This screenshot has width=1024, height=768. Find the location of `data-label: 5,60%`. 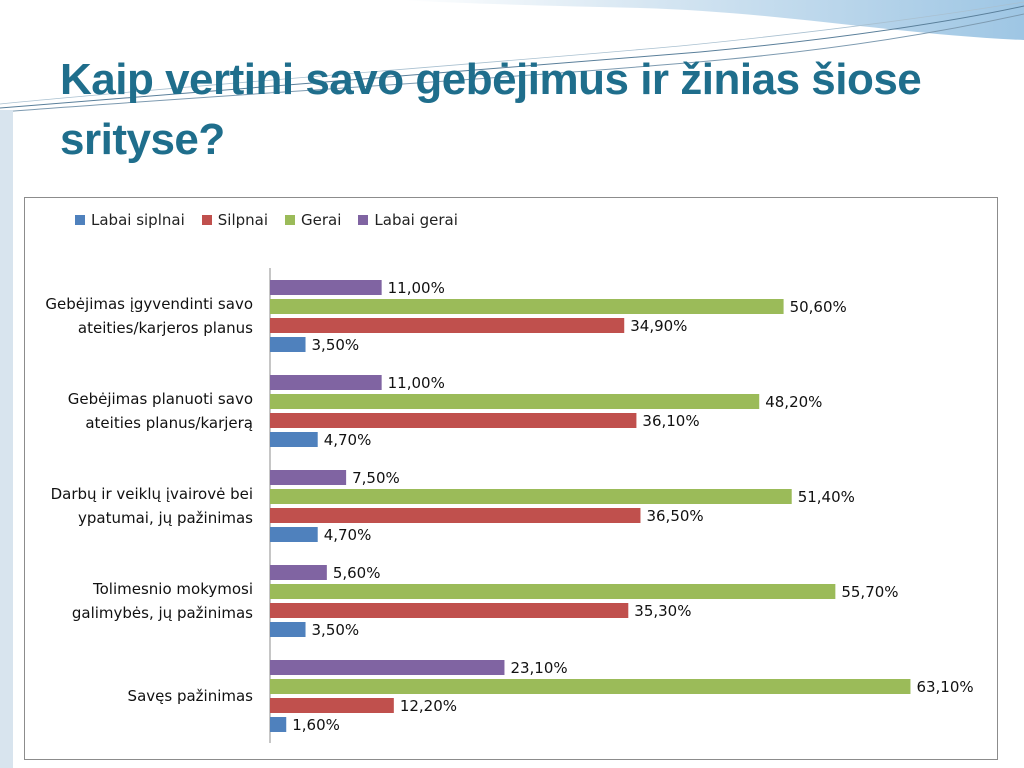

data-label: 5,60% is located at coordinates (357, 573).